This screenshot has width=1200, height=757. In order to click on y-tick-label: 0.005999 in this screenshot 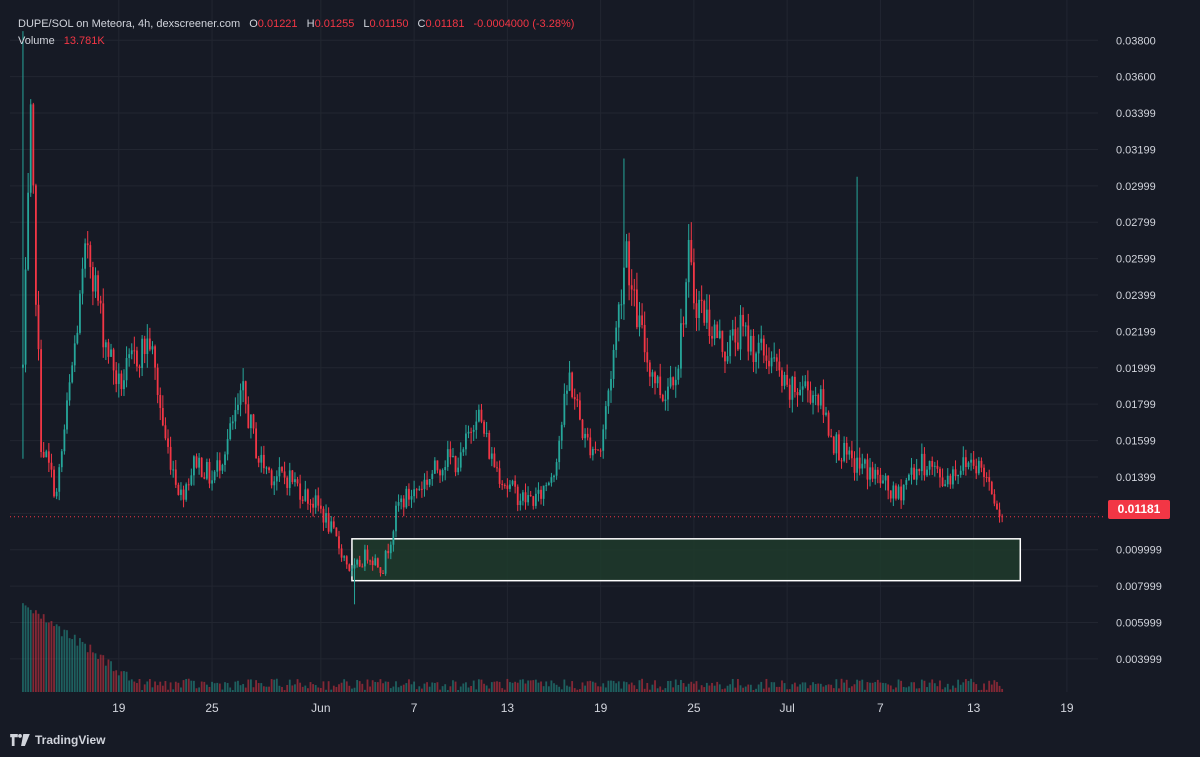, I will do `click(1139, 624)`.